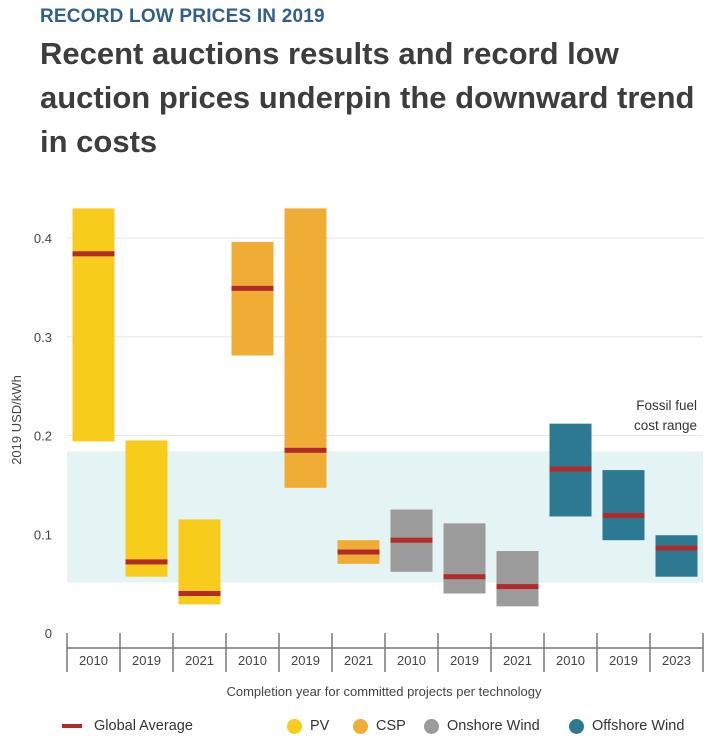 The width and height of the screenshot is (713, 745). Describe the element at coordinates (308, 726) in the screenshot. I see `legend-item-pv: PV` at that location.